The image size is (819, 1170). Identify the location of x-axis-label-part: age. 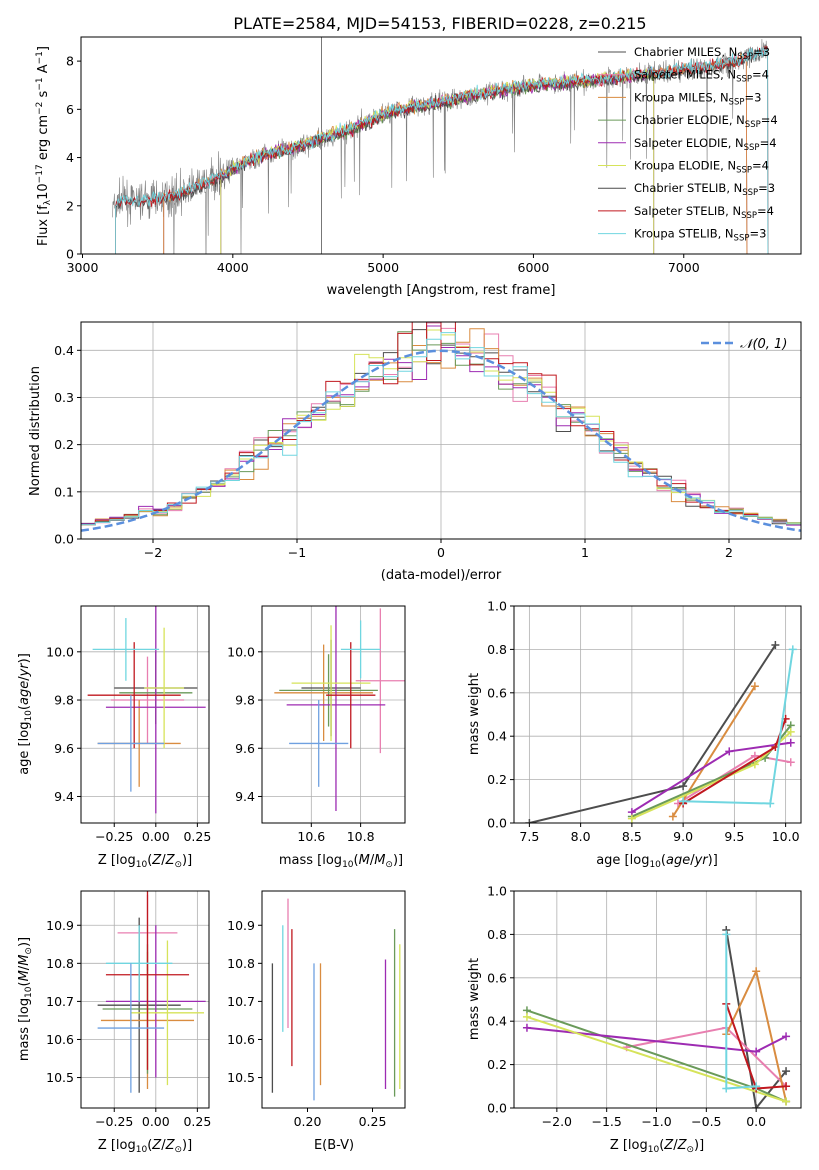
(678, 860).